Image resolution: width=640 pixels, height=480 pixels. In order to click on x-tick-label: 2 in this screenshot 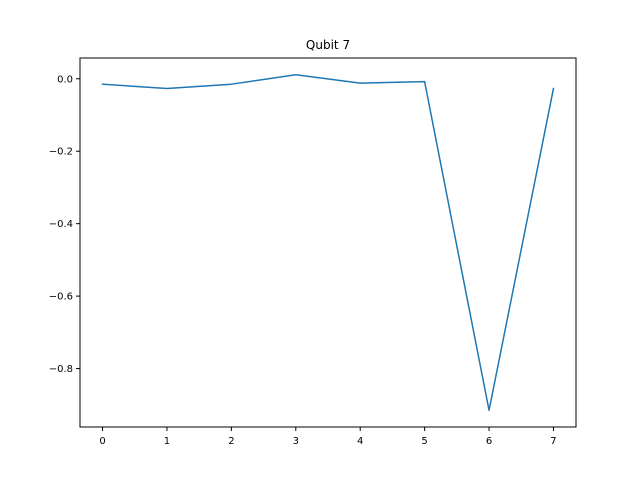, I will do `click(231, 441)`.